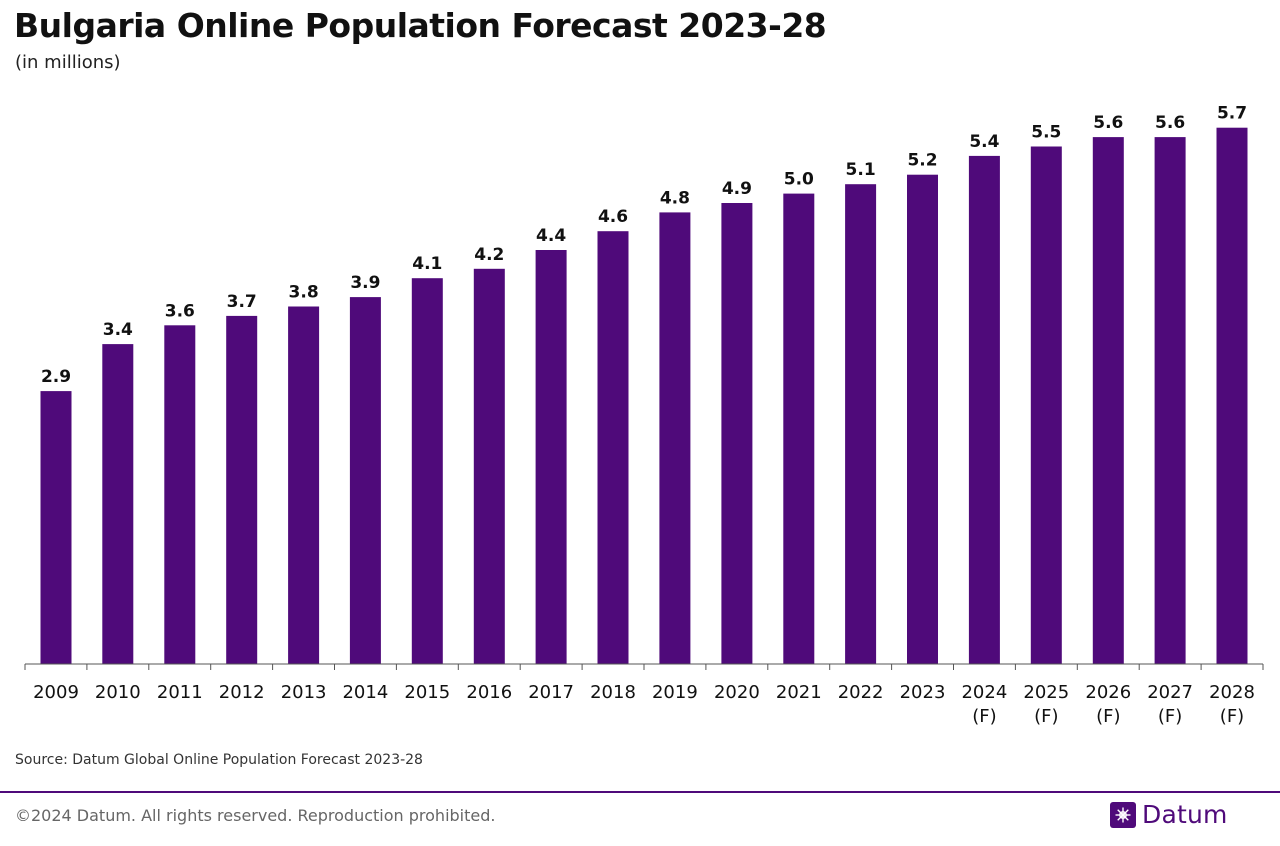 The image size is (1280, 846). What do you see at coordinates (551, 236) in the screenshot?
I see `data-label: 4.4` at bounding box center [551, 236].